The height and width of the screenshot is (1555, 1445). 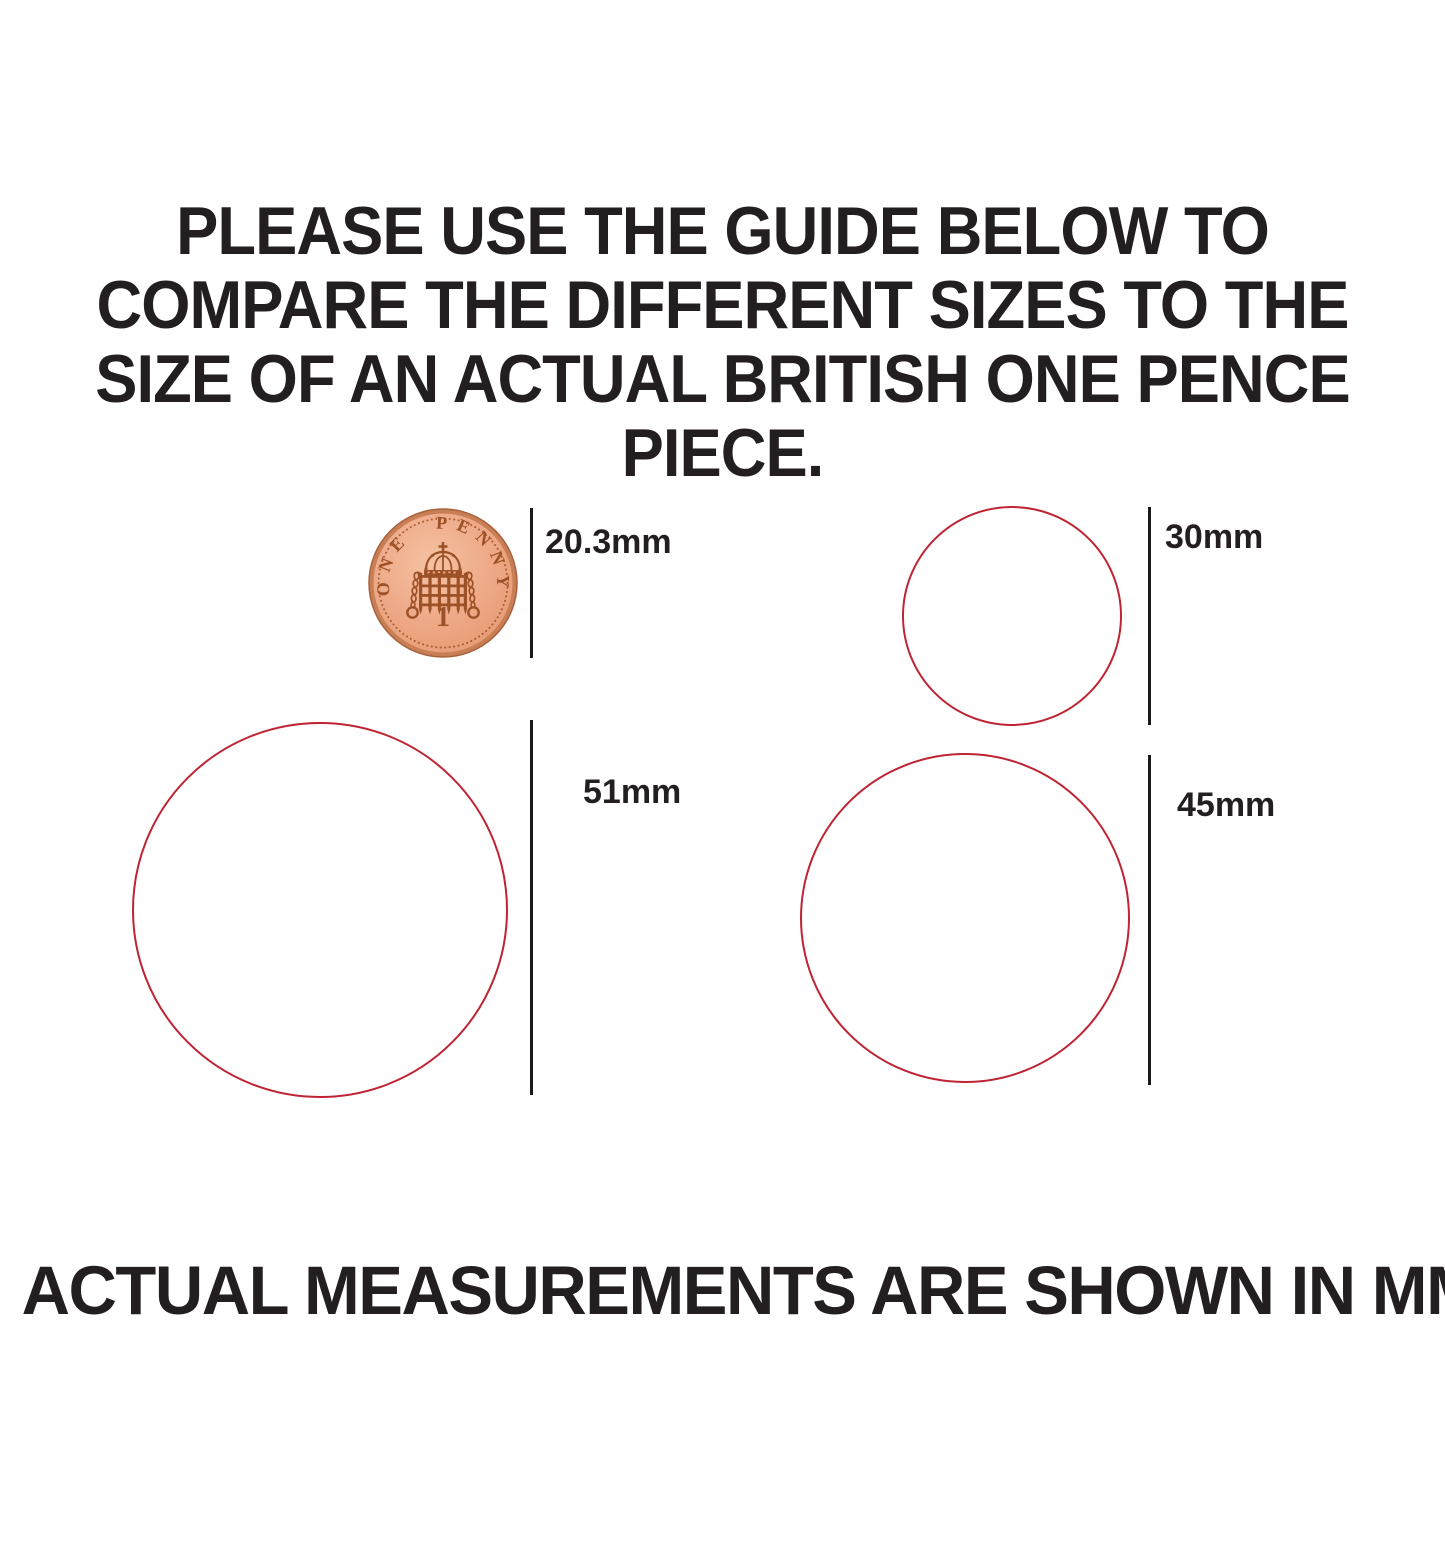 What do you see at coordinates (722, 305) in the screenshot?
I see `page-title-line-2: COMPARE THE DIFFERENT SIZES TO THE` at bounding box center [722, 305].